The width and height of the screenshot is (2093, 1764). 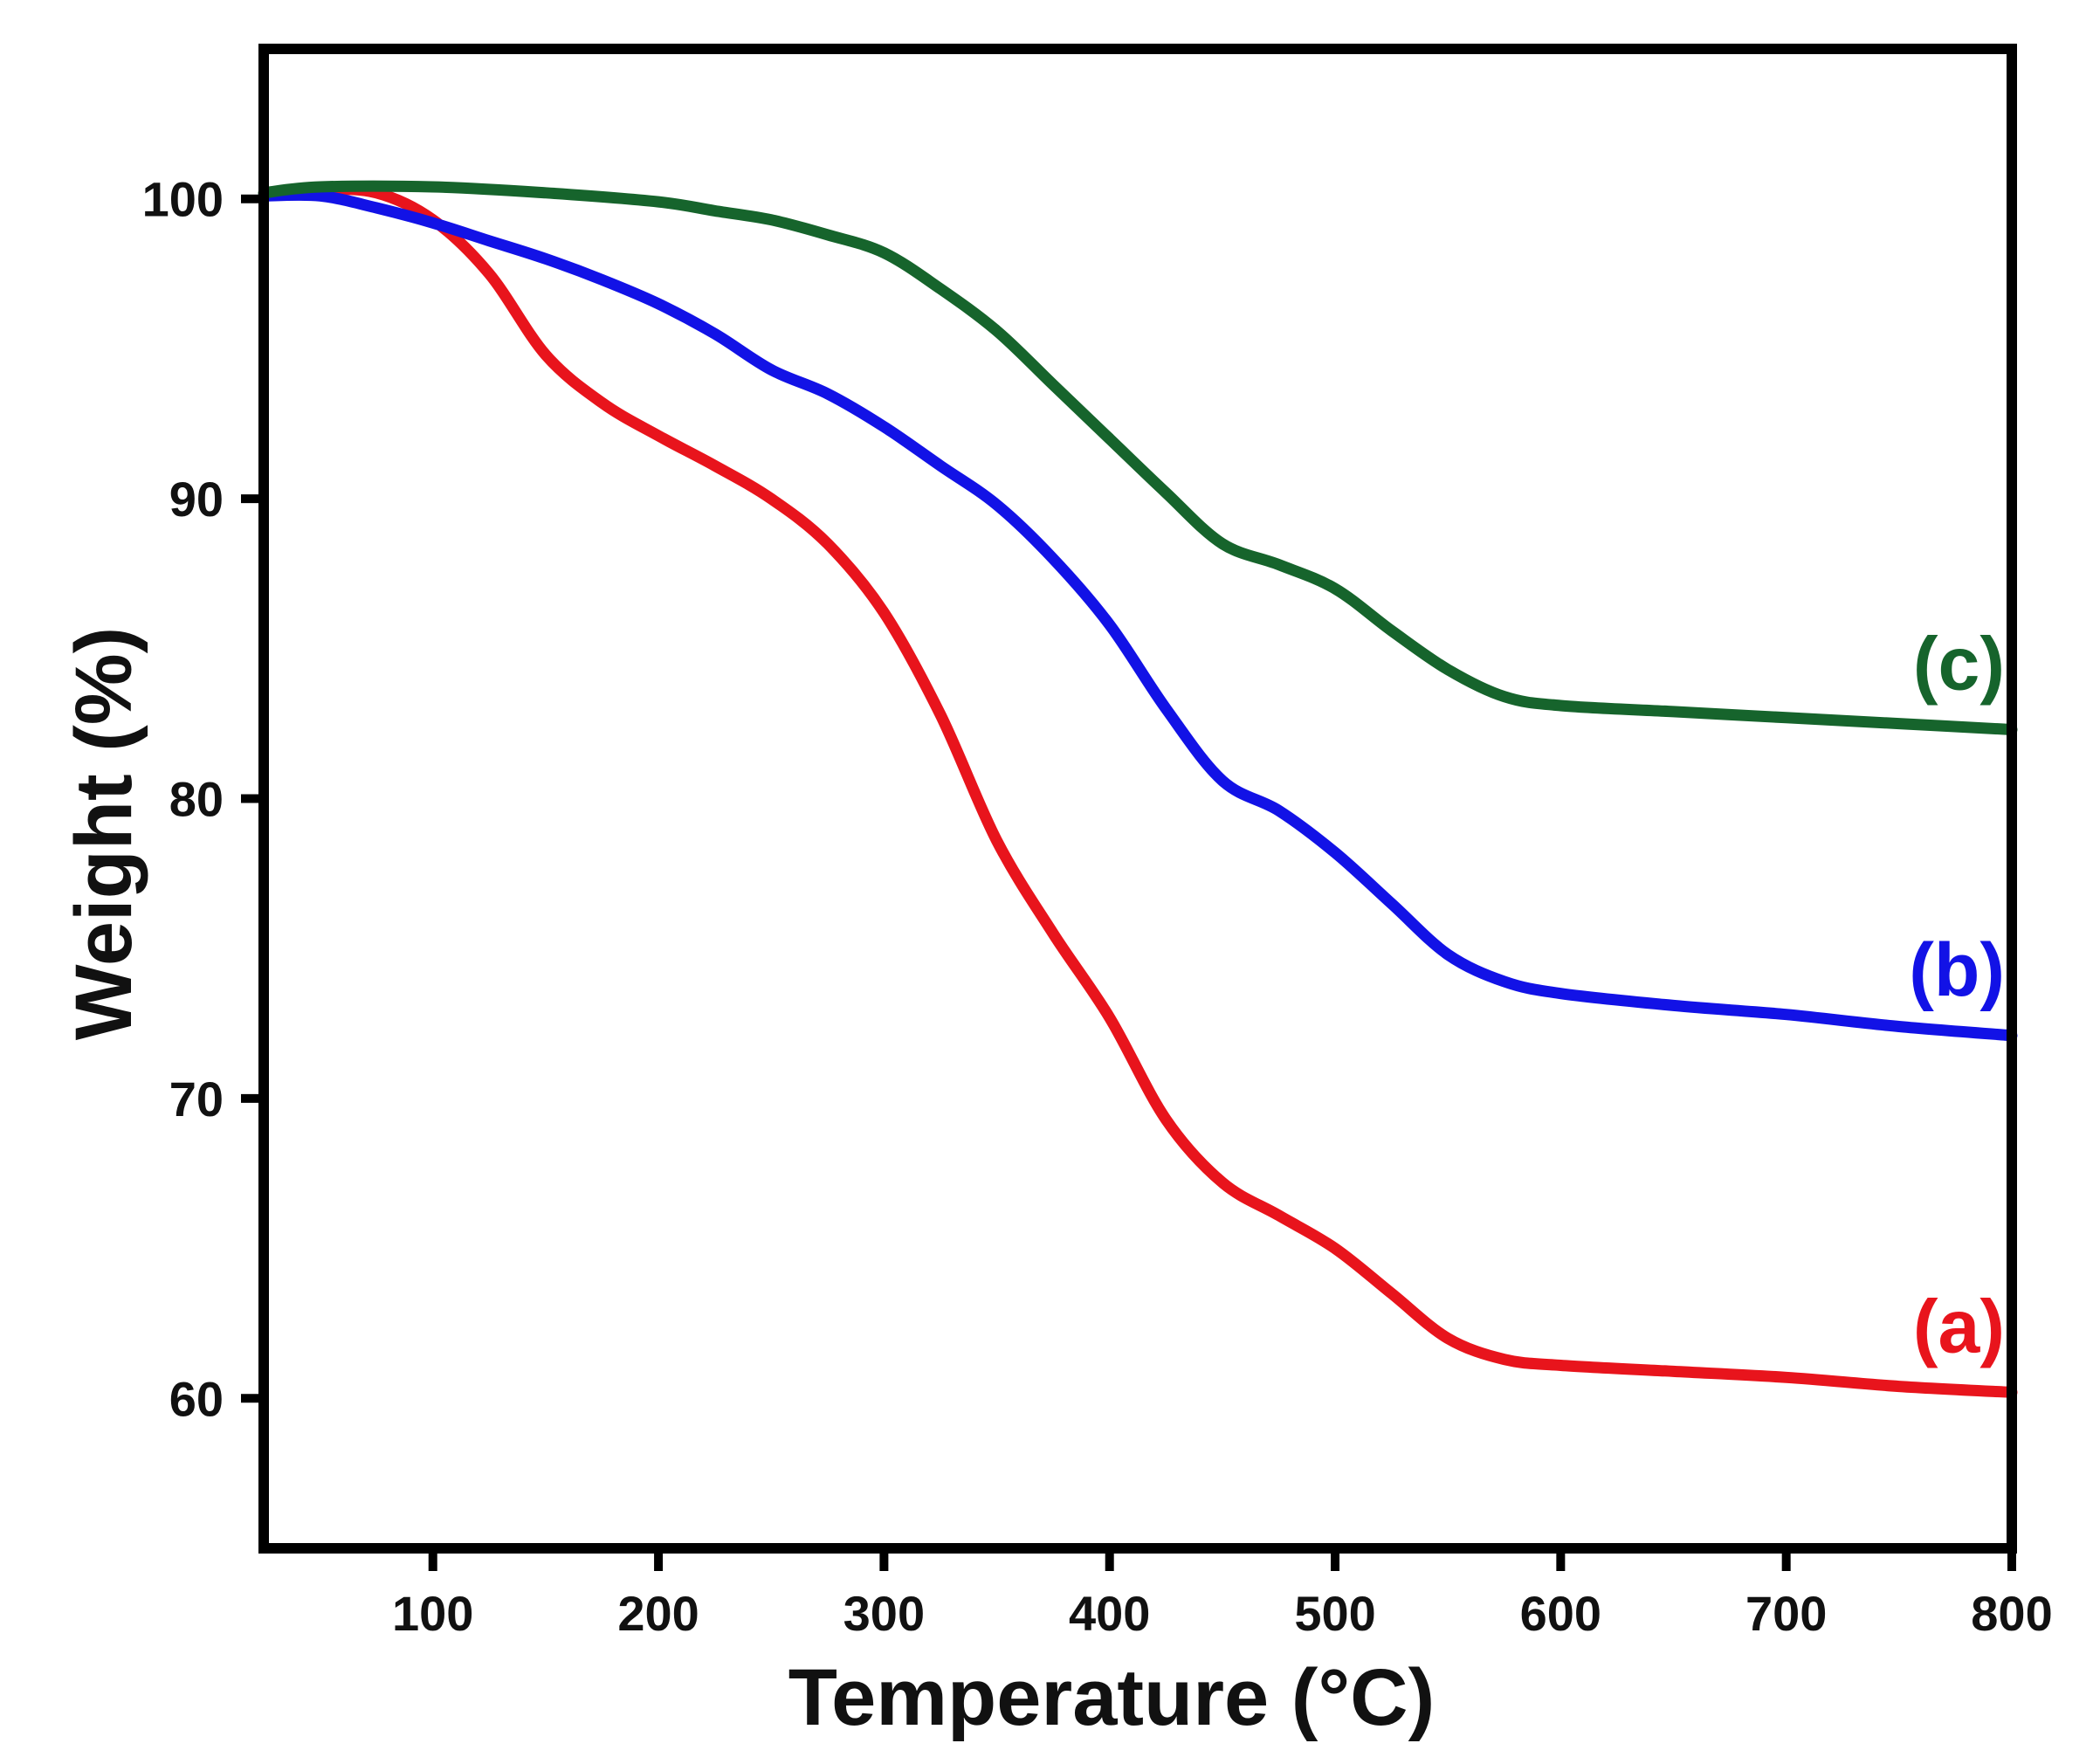 What do you see at coordinates (103, 834) in the screenshot?
I see `y-axis-title: Weight (%)` at bounding box center [103, 834].